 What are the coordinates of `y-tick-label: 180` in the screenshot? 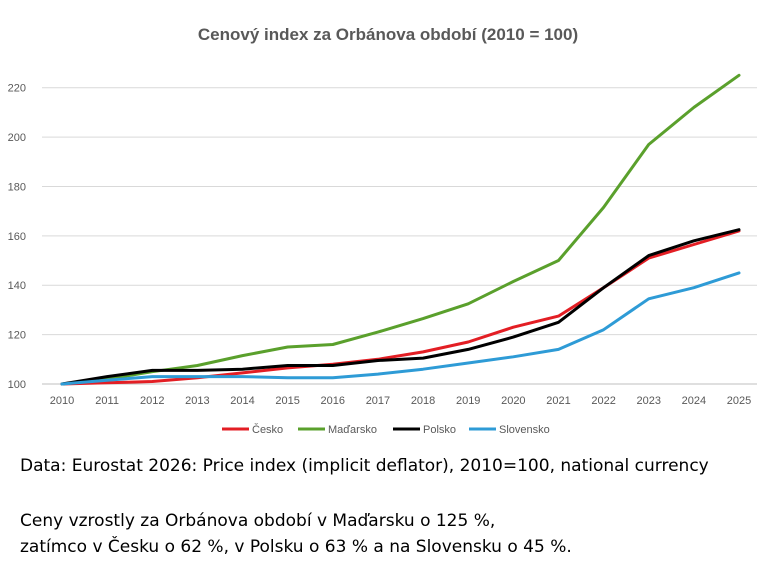 It's located at (17, 187).